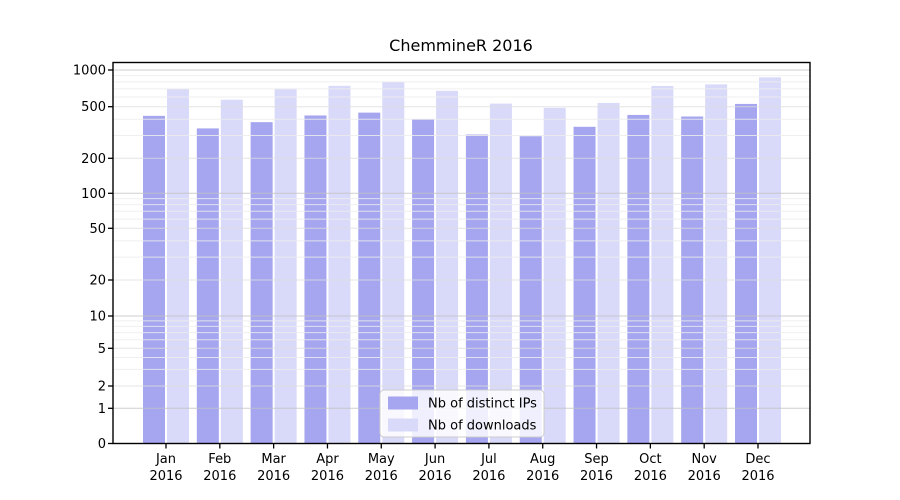  I want to click on x-tick-label-month-jul: Jul, so click(488, 459).